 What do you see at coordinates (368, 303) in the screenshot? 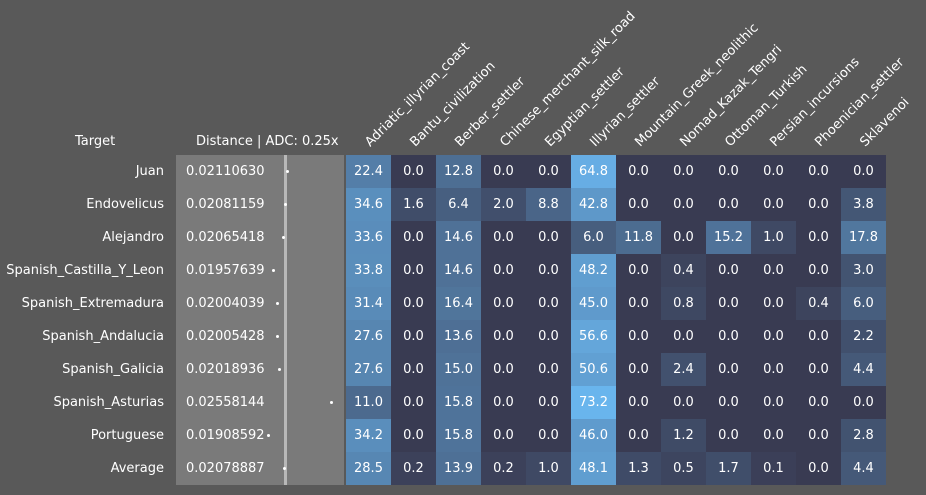
I see `heatmap-cell: 31.4` at bounding box center [368, 303].